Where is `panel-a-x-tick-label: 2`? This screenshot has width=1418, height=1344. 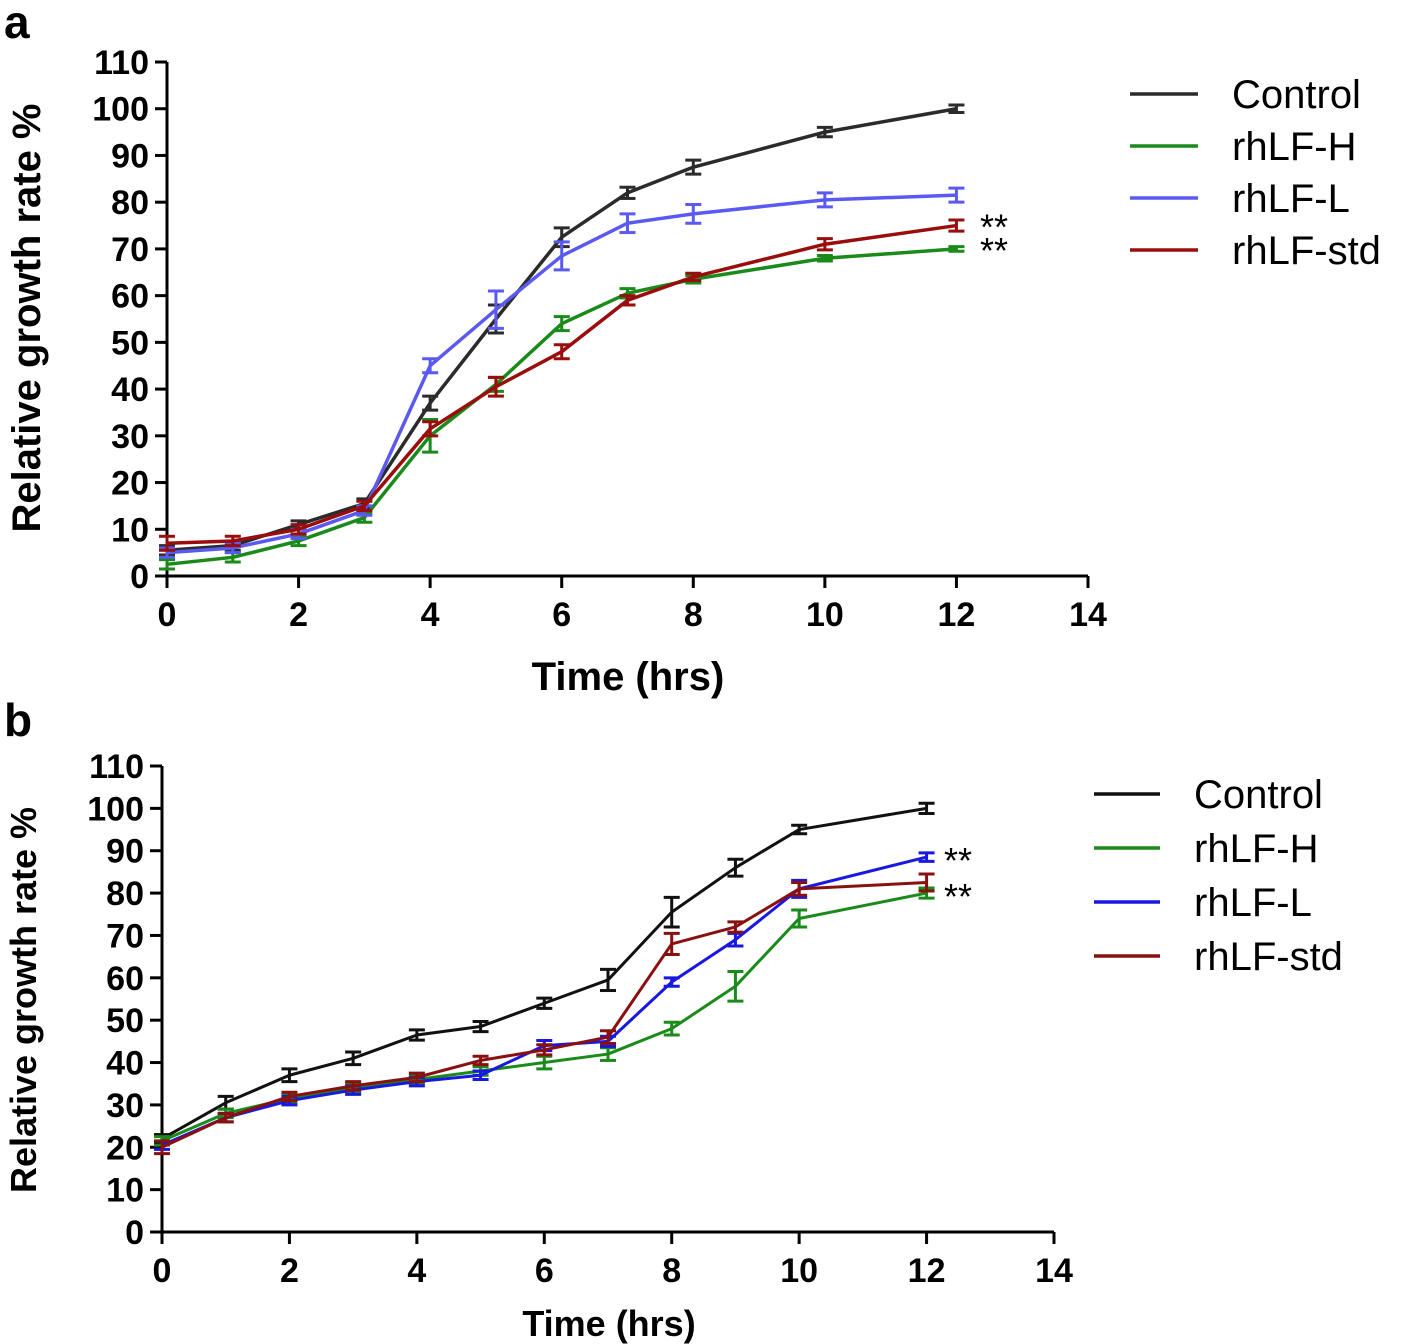 panel-a-x-tick-label: 2 is located at coordinates (298, 615).